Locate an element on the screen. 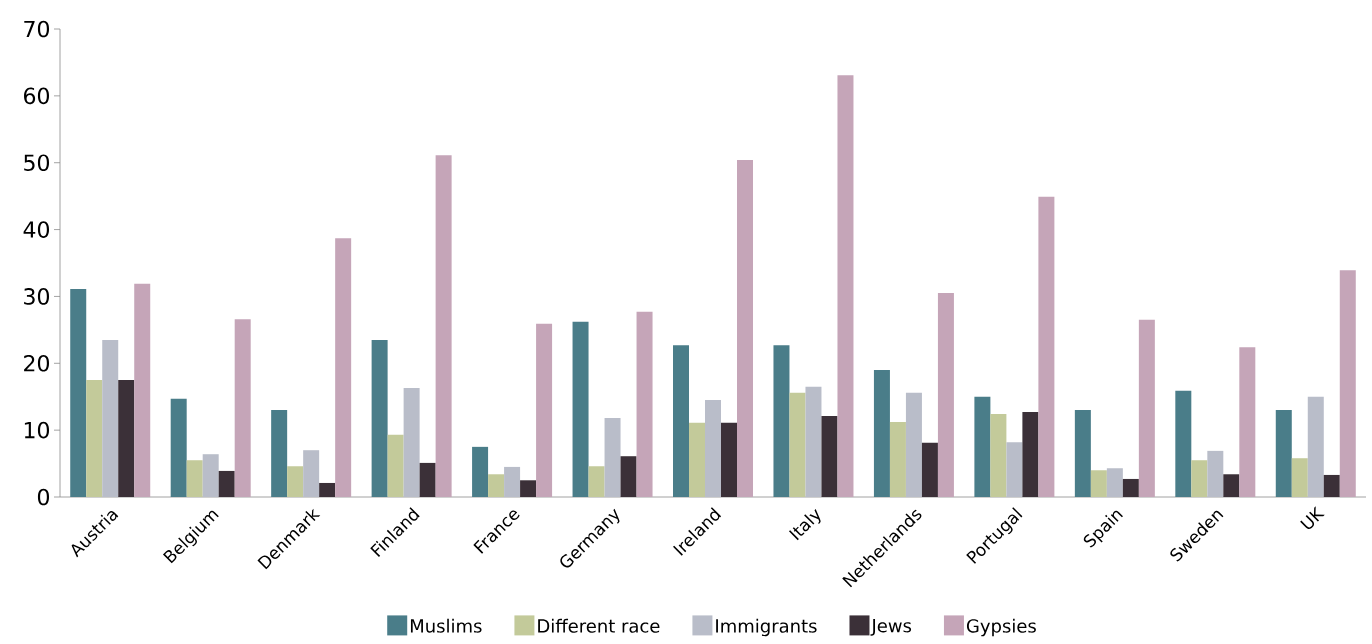 This screenshot has height=644, width=1372. legend-label: Different race is located at coordinates (599, 625).